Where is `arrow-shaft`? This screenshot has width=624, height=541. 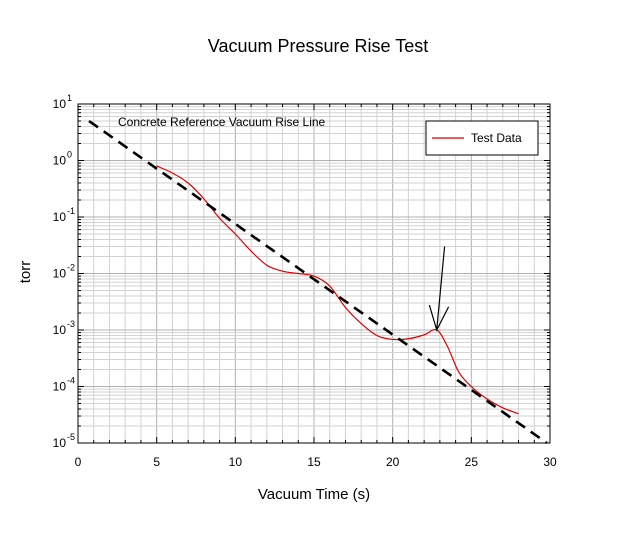
arrow-shaft is located at coordinates (441, 288).